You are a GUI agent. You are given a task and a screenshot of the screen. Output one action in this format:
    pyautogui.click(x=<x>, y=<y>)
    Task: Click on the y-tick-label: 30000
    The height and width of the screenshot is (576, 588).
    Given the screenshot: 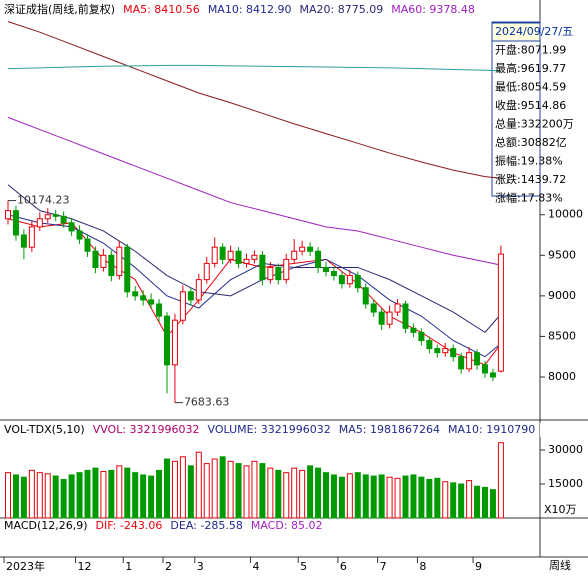 What is the action you would take?
    pyautogui.click(x=565, y=449)
    